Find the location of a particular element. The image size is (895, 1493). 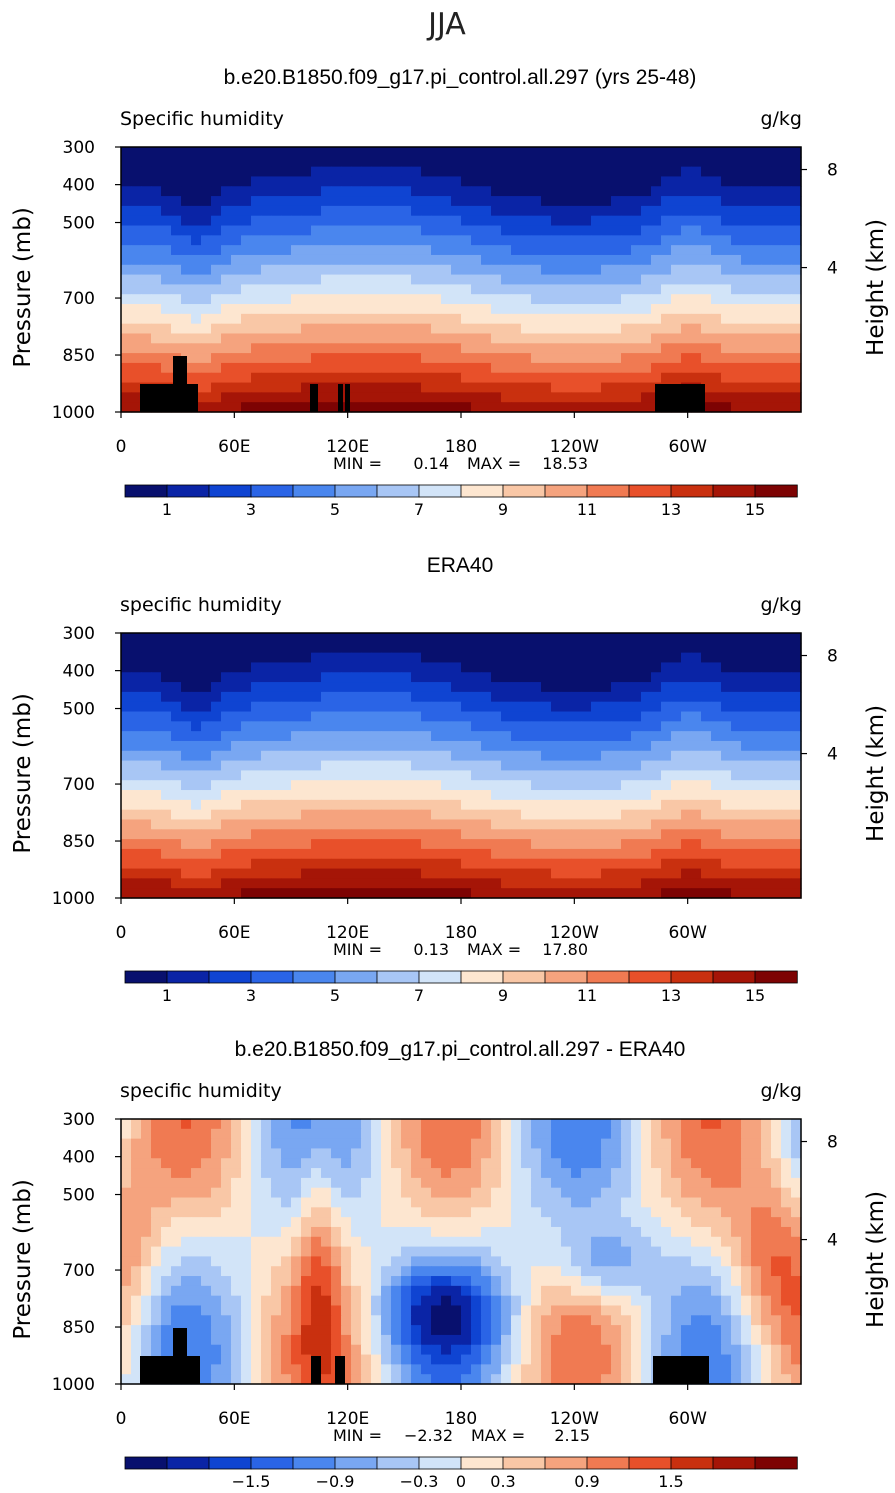

colorbar-swatch is located at coordinates (650, 491).